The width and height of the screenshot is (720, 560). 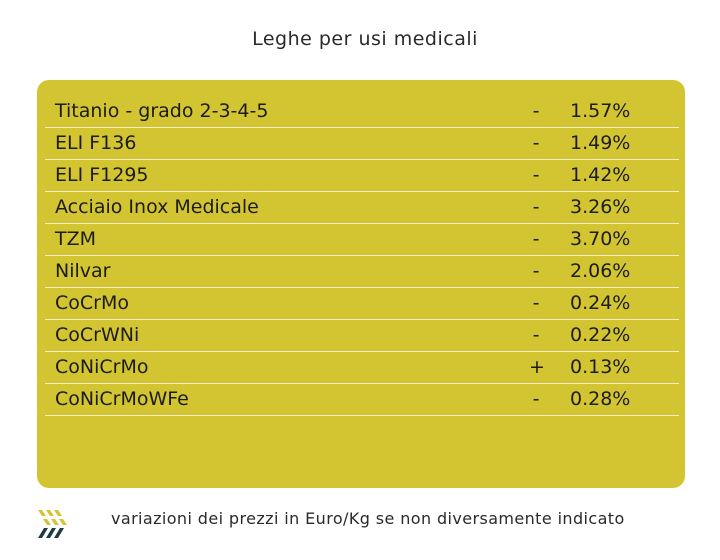 I want to click on alloy-name: CoNiCrMo, so click(x=102, y=367).